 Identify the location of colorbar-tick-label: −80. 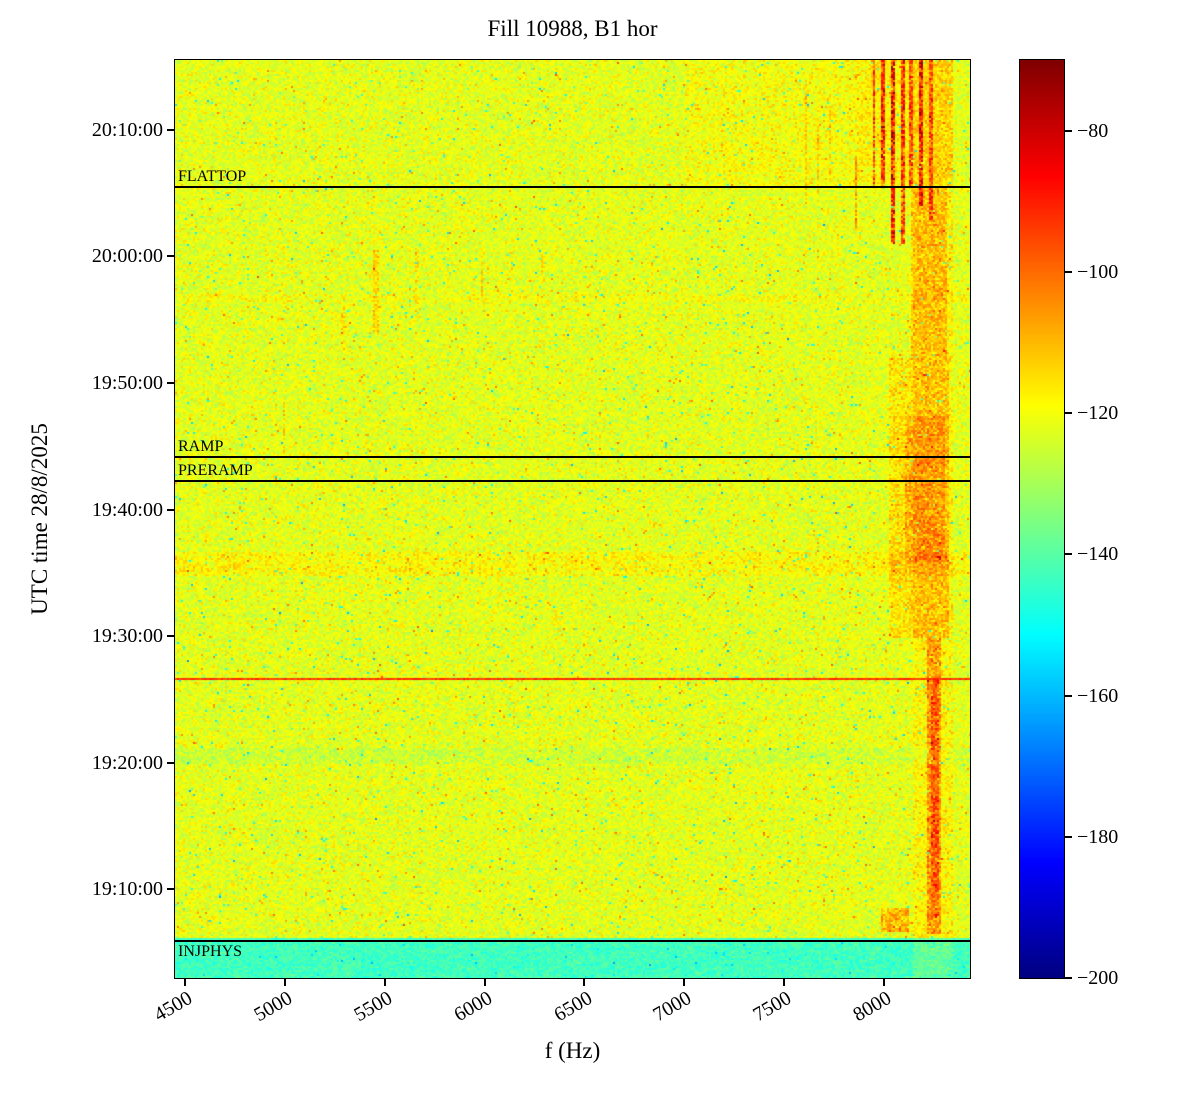
(1093, 130).